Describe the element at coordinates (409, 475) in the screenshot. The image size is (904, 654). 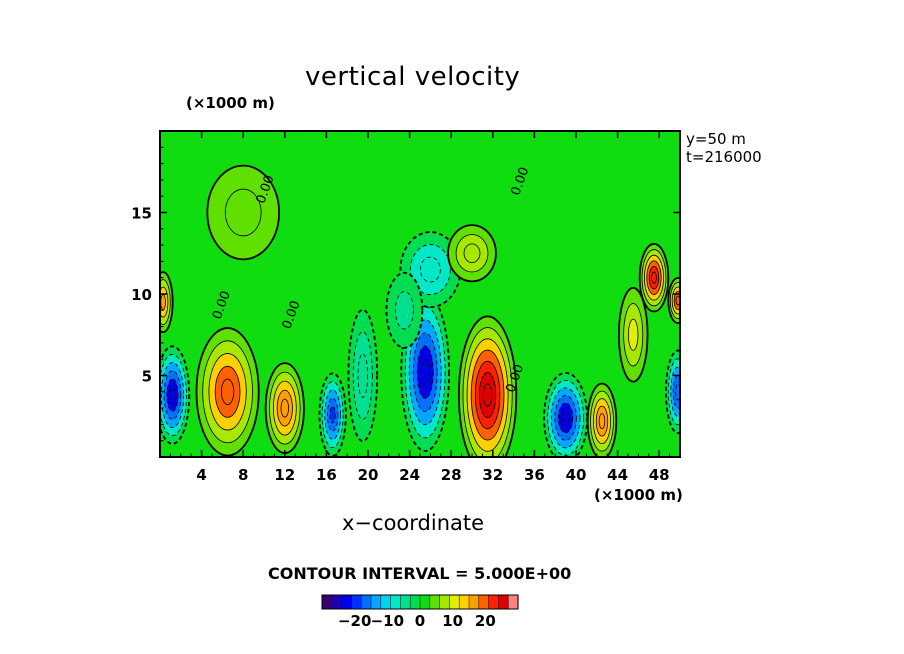
I see `x-tick-label: 24` at that location.